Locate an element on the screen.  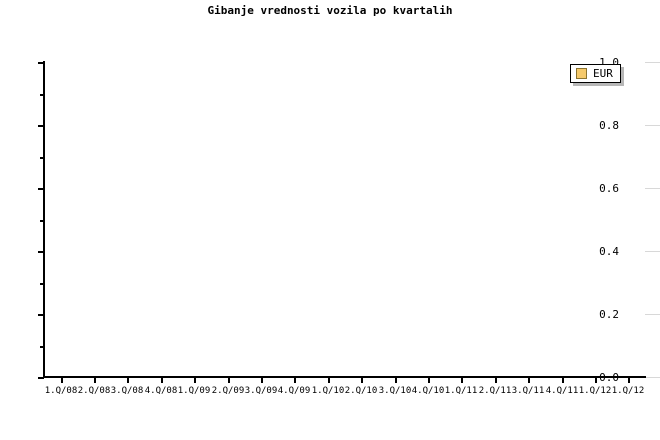
x-axis-label: 4.Q/11 is located at coordinates (562, 391).